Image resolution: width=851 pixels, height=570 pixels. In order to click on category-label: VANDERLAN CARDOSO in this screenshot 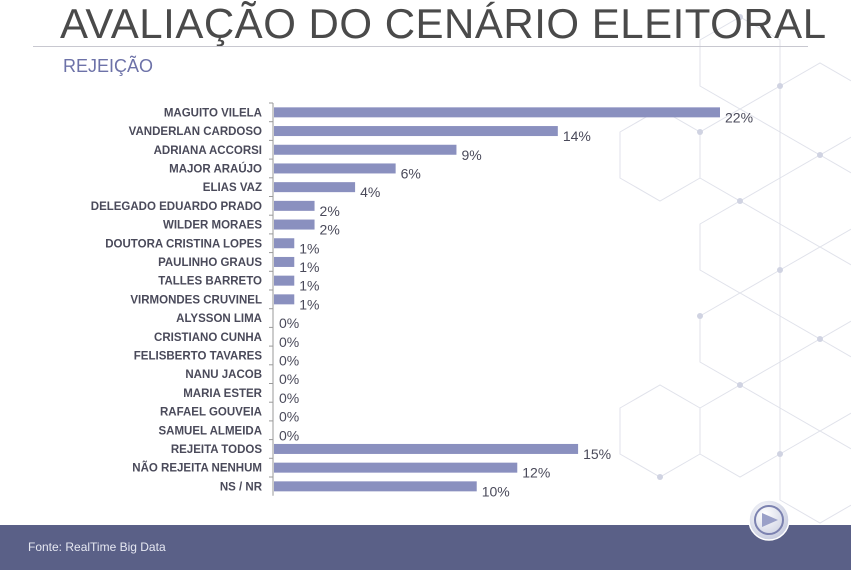, I will do `click(195, 132)`.